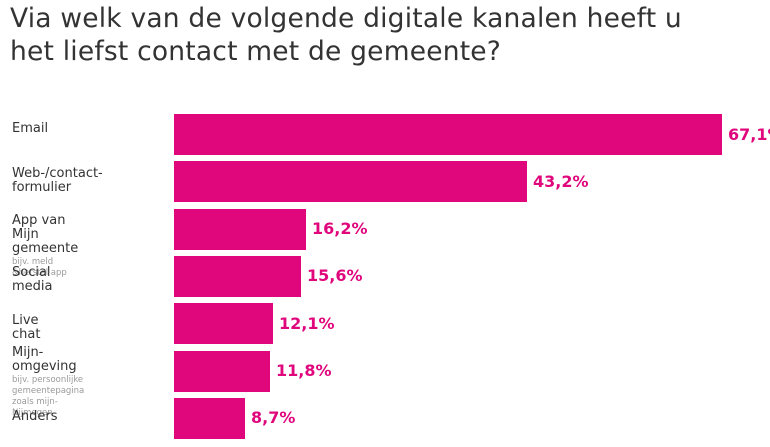 The width and height of the screenshot is (770, 447). I want to click on value-label: 15,6%, so click(335, 275).